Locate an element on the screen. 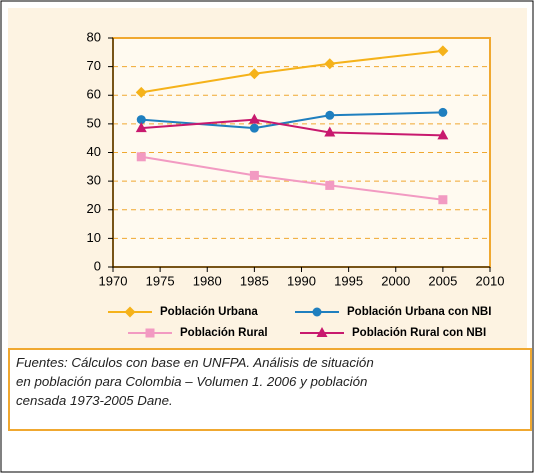 Image resolution: width=534 pixels, height=473 pixels. x-tick-label: 1970 is located at coordinates (113, 280).